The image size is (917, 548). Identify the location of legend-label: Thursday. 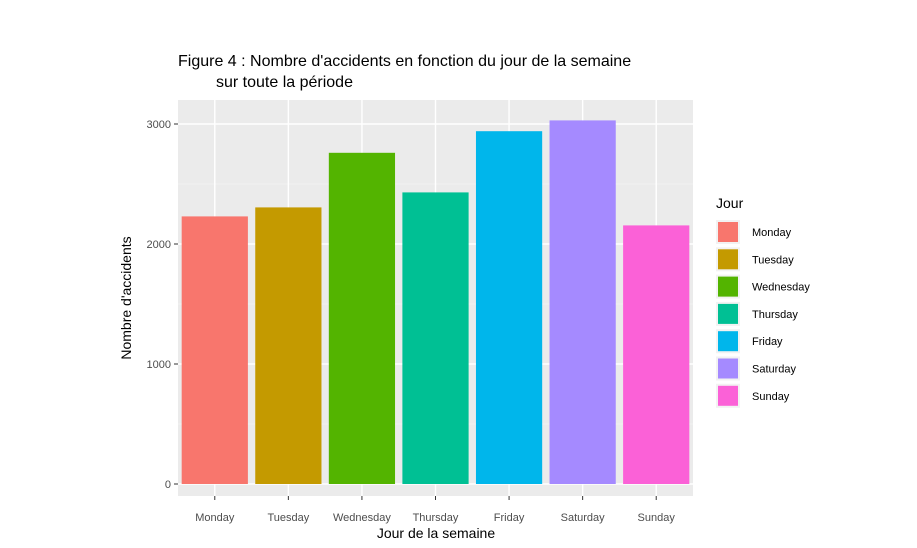
(775, 315).